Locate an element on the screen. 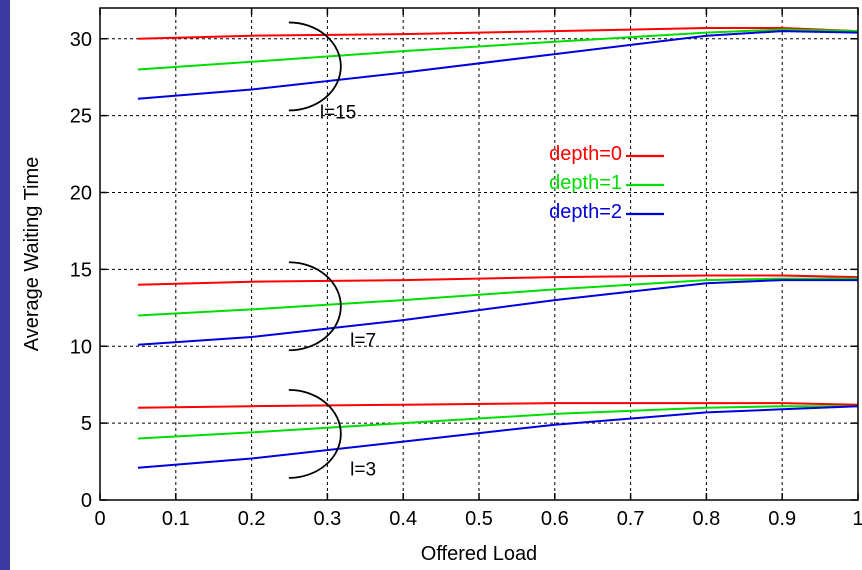  legend-label: depth=2 is located at coordinates (585, 212).